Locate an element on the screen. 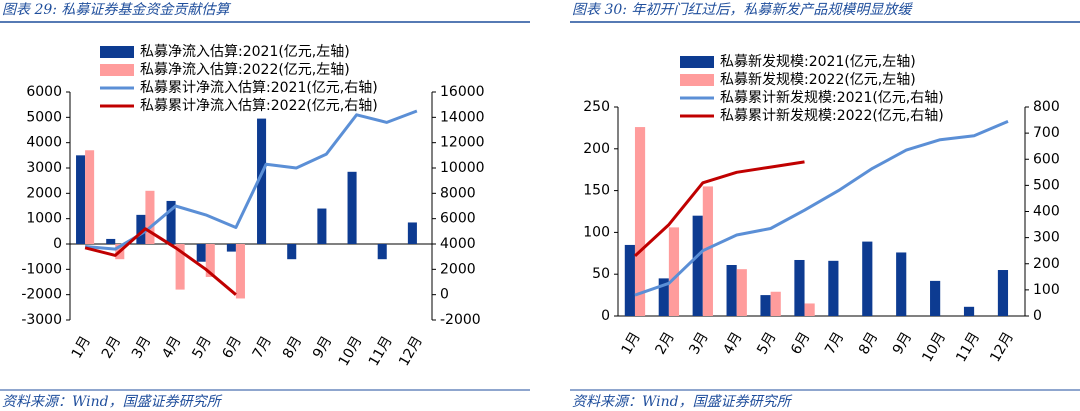  legend-label: 私募新发规模:2022(亿元,左轴) is located at coordinates (818, 80).